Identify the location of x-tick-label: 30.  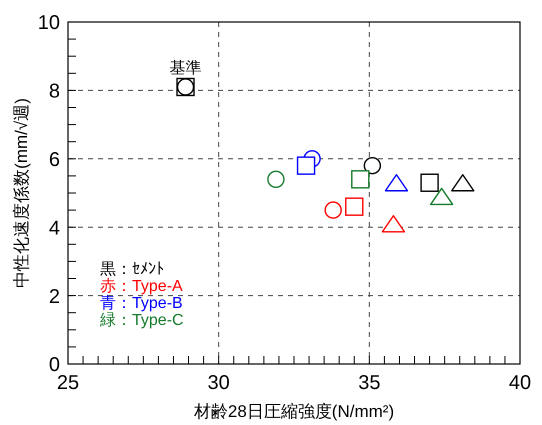
(219, 383).